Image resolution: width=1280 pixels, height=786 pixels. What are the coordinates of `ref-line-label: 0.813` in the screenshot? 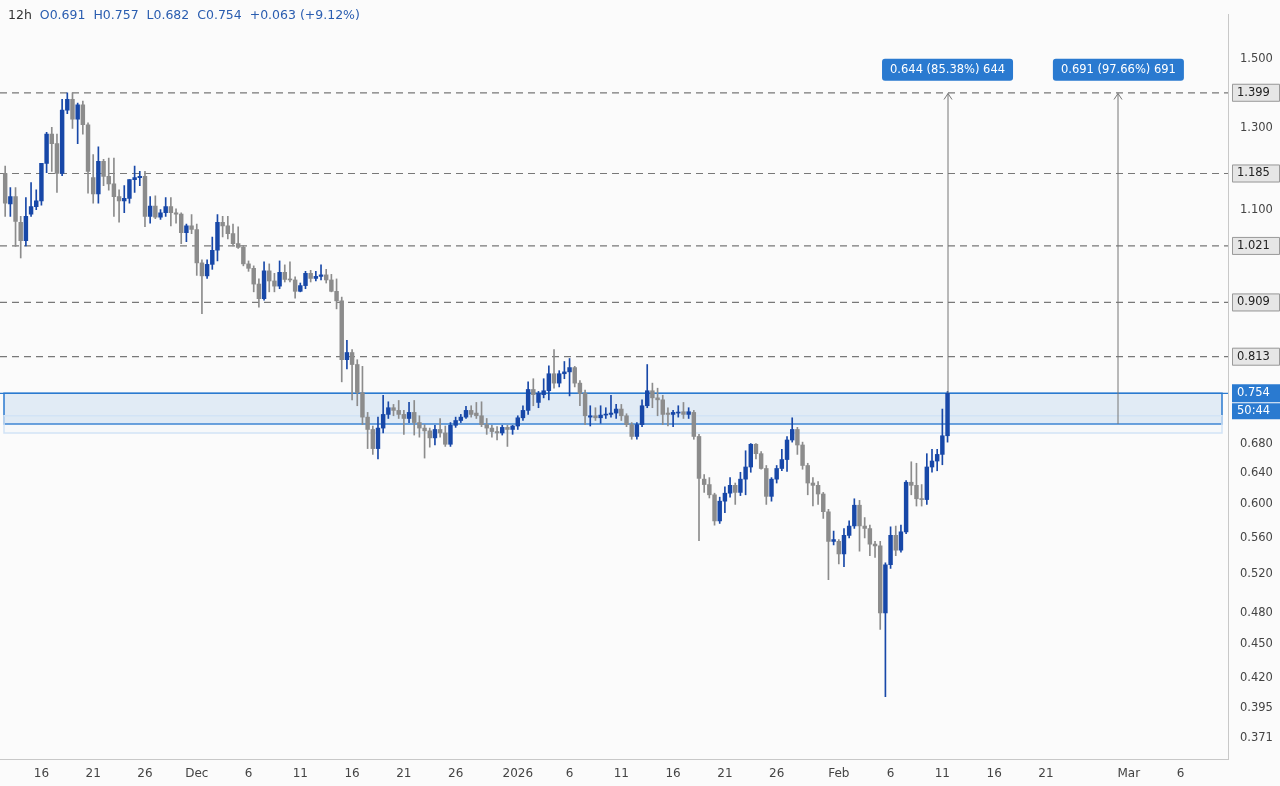 It's located at (1253, 355).